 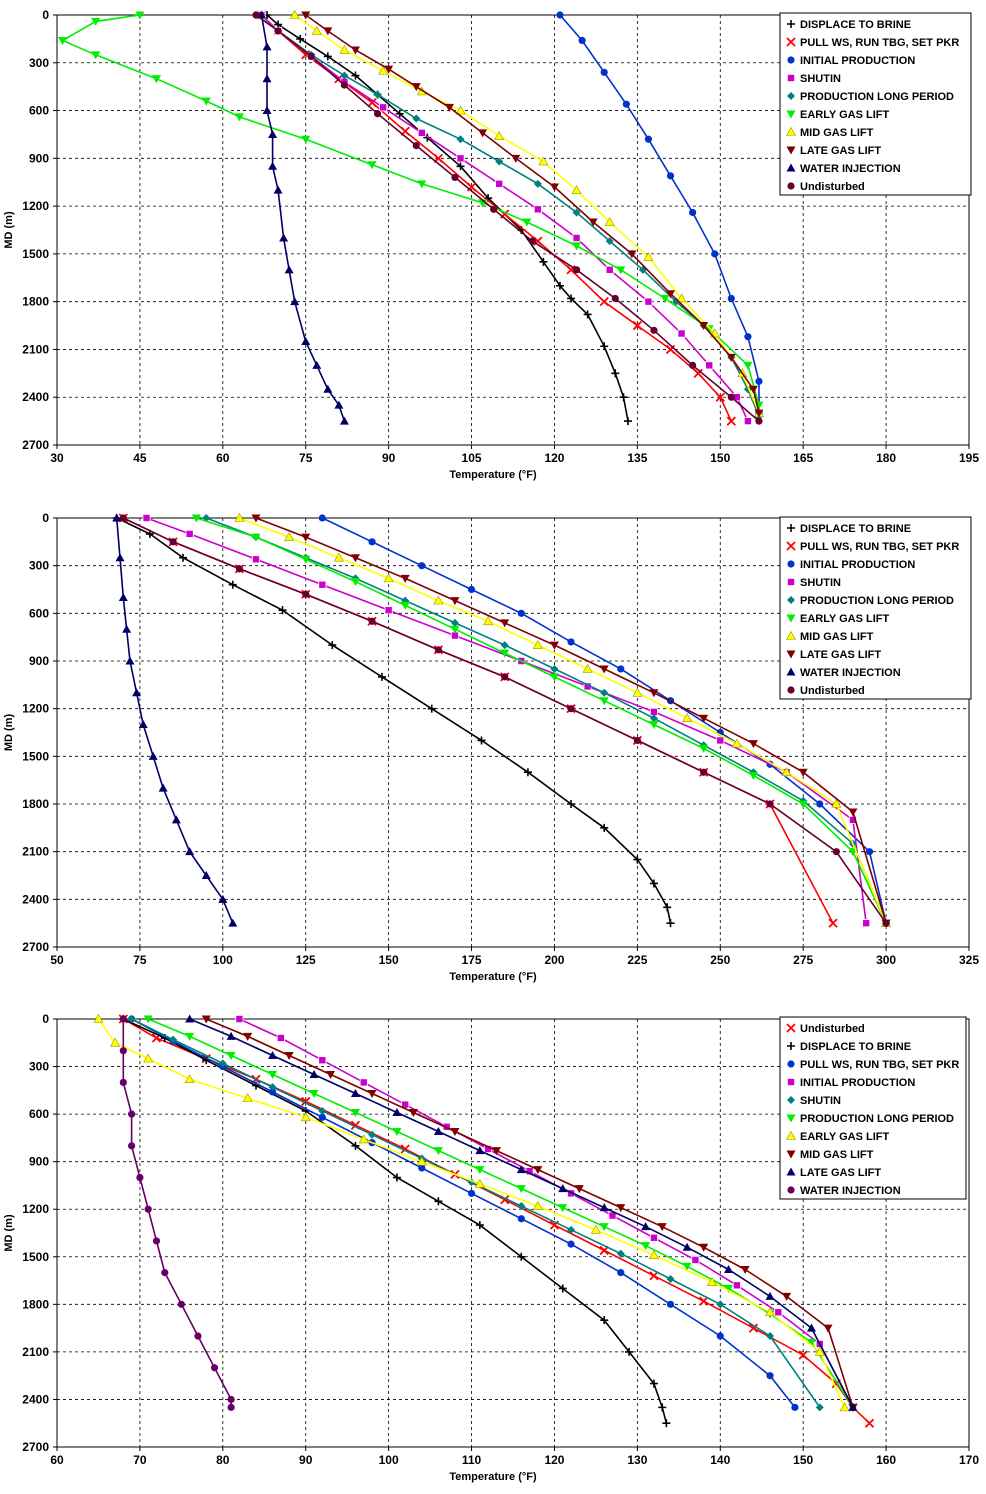 What do you see at coordinates (39, 613) in the screenshot?
I see `y-tick-label: 600` at bounding box center [39, 613].